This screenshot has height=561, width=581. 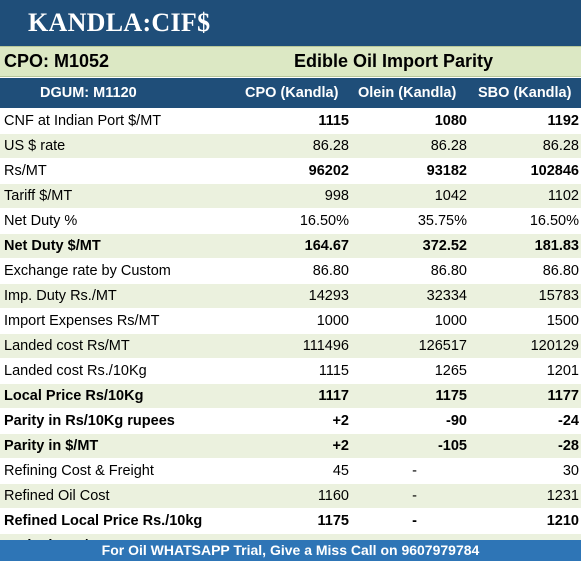 What do you see at coordinates (410, 446) in the screenshot?
I see `olein-value: -105` at bounding box center [410, 446].